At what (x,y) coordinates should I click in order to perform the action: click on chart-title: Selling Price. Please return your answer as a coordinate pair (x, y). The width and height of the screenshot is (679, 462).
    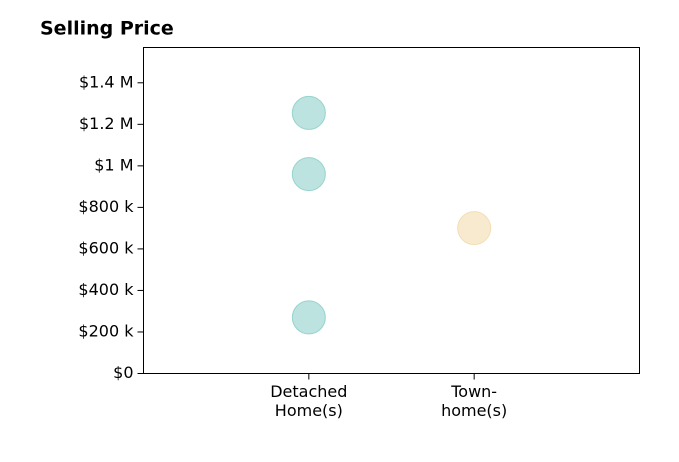
    Looking at the image, I should click on (107, 29).